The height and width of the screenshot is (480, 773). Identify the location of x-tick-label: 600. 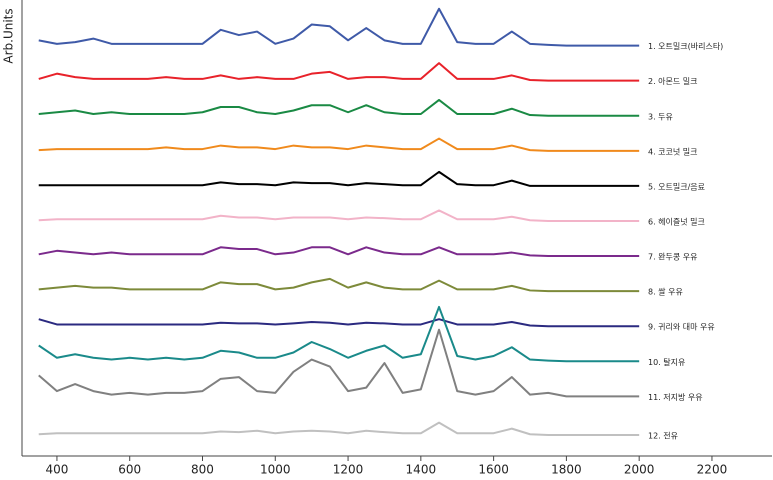
(129, 470).